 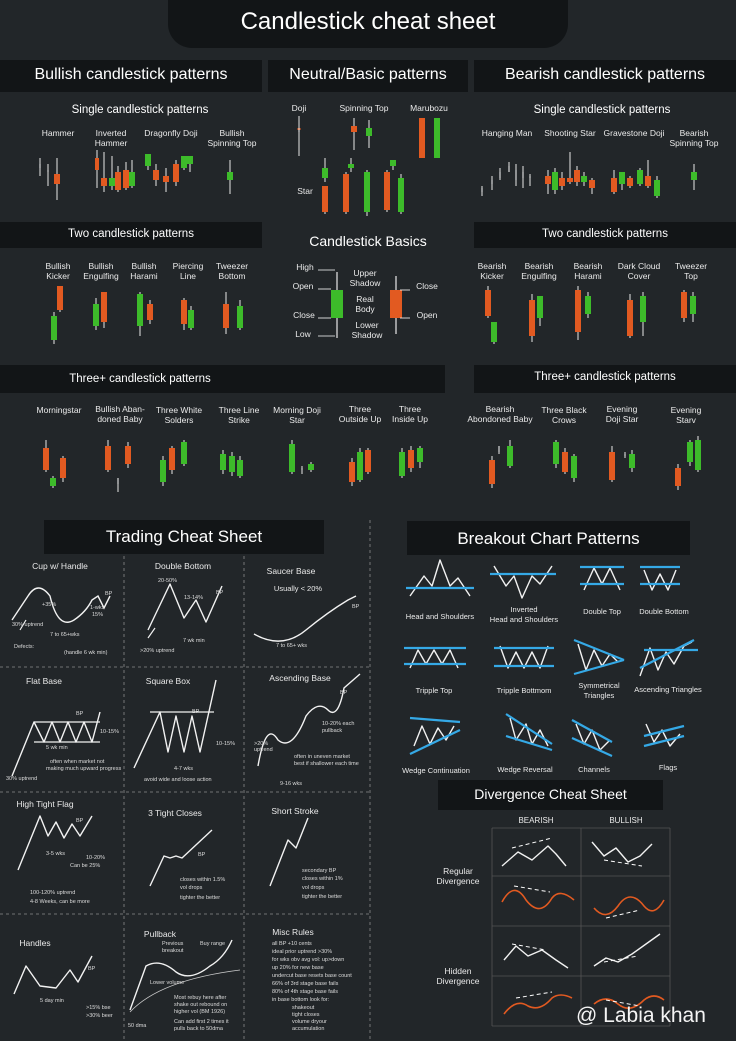 What do you see at coordinates (140, 110) in the screenshot?
I see `single-left-title: Single candlestick patterns` at bounding box center [140, 110].